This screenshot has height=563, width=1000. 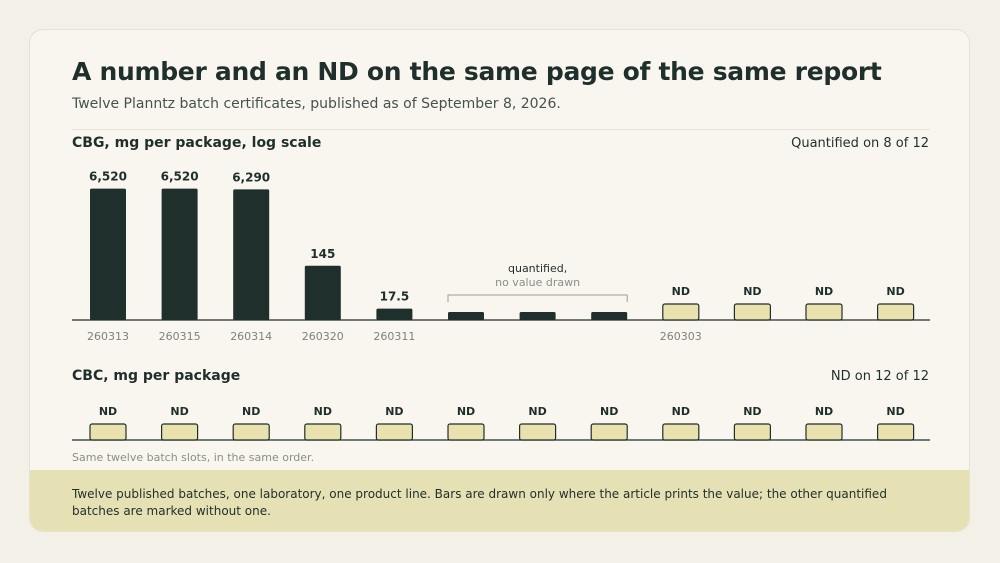 I want to click on cbg-value-label: 145, so click(x=322, y=254).